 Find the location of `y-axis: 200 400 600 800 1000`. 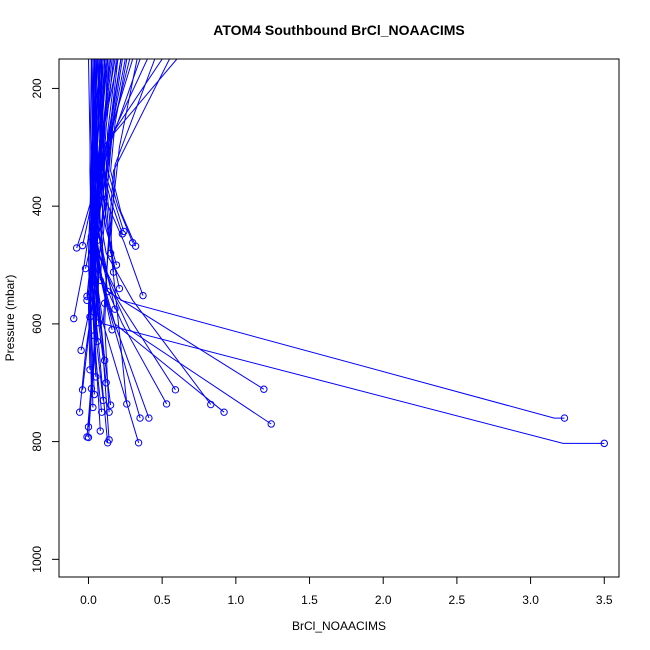

y-axis: 200 400 600 800 1000 is located at coordinates (45, 325).